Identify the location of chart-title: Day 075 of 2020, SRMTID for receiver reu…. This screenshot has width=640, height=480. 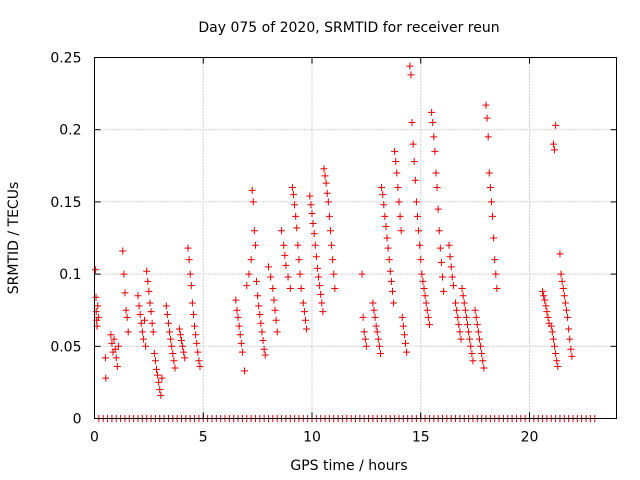
(348, 28).